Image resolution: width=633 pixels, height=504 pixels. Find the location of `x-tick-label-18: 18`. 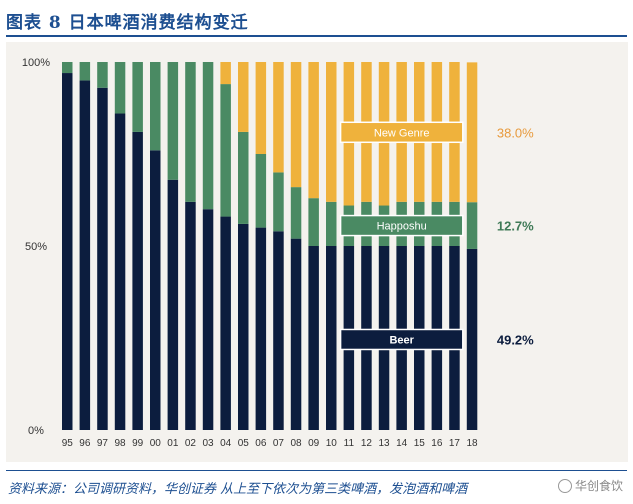

x-tick-label-18: 18 is located at coordinates (472, 443).